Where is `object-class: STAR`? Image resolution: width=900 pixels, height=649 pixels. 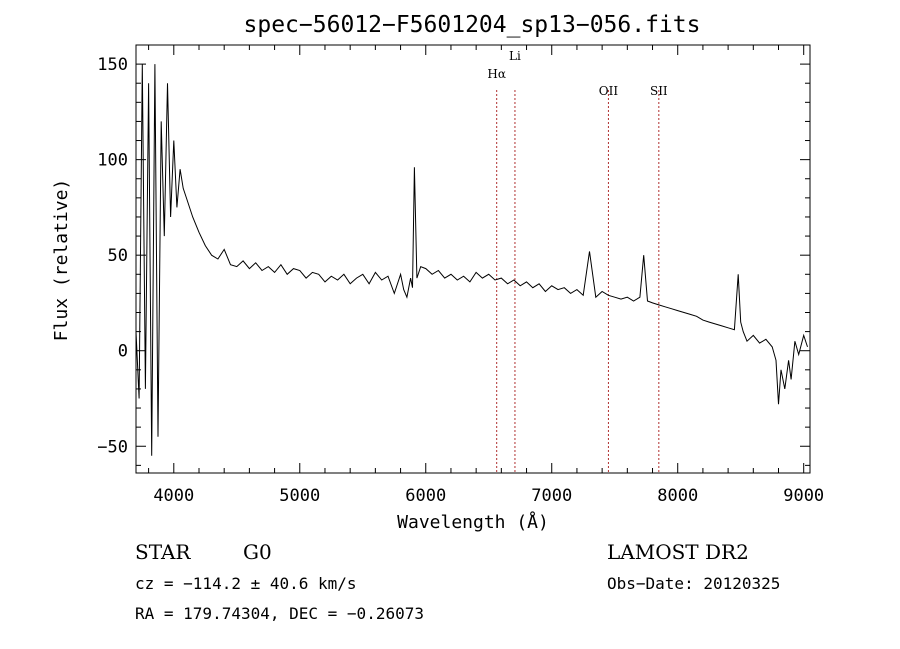 object-class: STAR is located at coordinates (163, 552).